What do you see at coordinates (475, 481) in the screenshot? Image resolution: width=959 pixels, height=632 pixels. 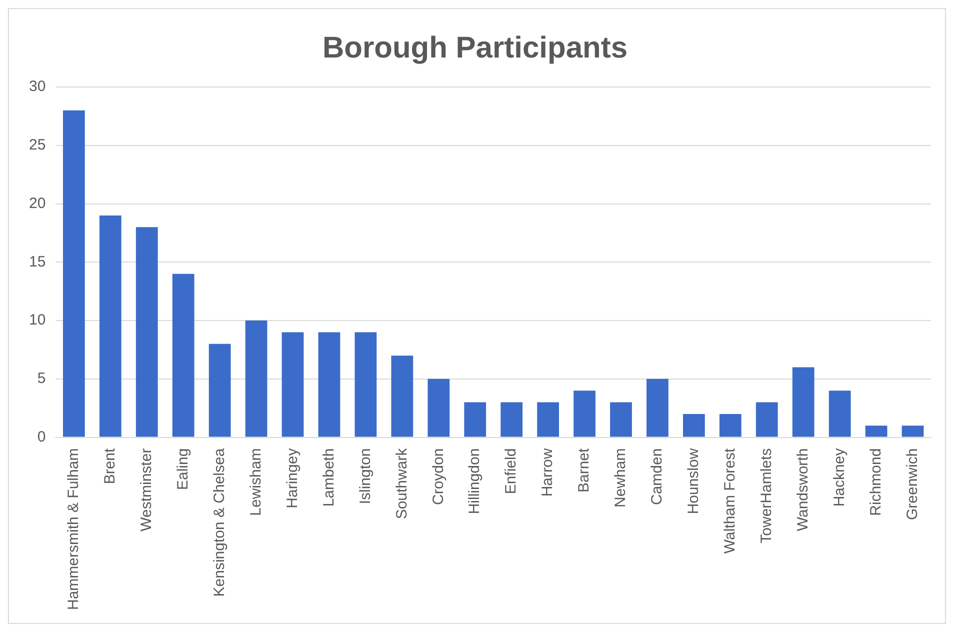 I see `x-tick-label: Hillingdon` at bounding box center [475, 481].